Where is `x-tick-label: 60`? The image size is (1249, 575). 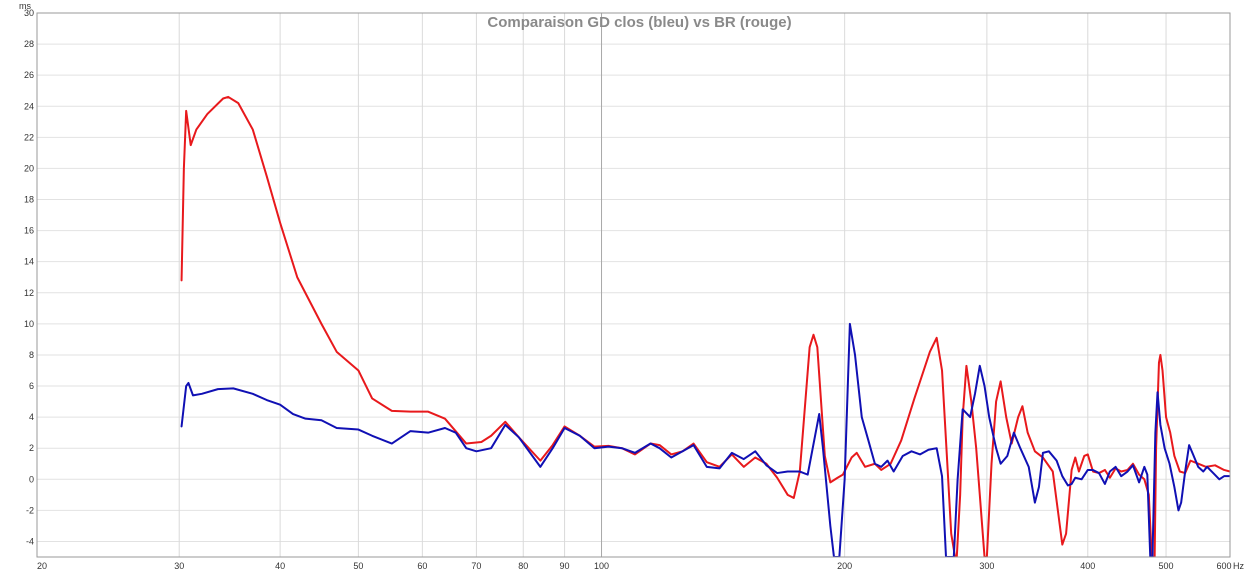 x-tick-label: 60 is located at coordinates (422, 566).